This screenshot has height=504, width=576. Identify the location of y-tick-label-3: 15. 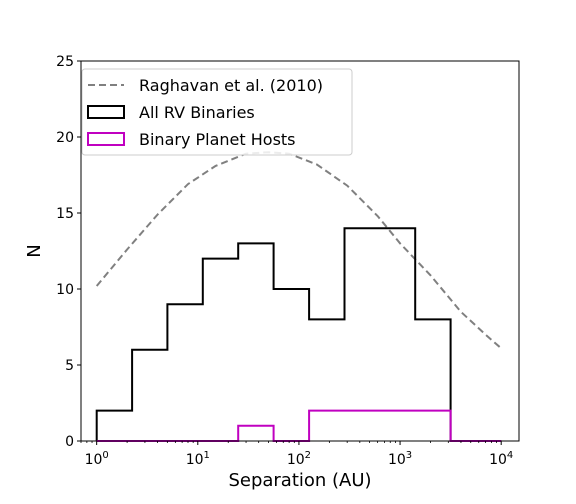
(65, 214).